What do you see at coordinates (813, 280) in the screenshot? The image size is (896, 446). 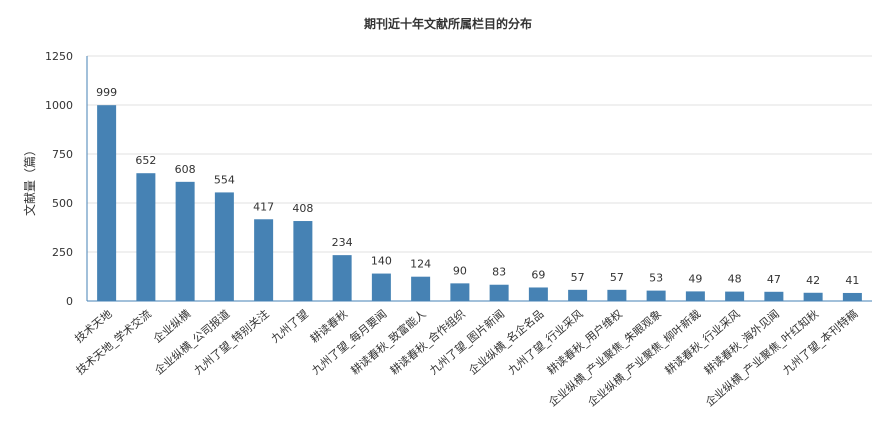 I see `data-label: 42` at bounding box center [813, 280].